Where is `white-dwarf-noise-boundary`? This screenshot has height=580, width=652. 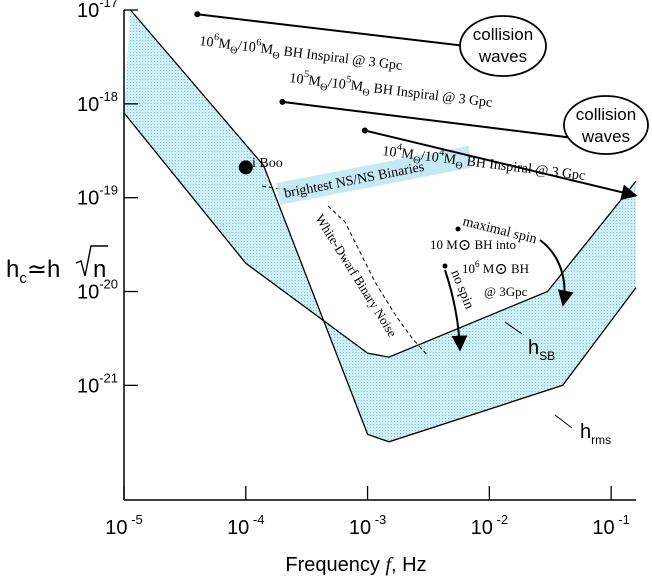
white-dwarf-noise-boundary is located at coordinates (378, 281).